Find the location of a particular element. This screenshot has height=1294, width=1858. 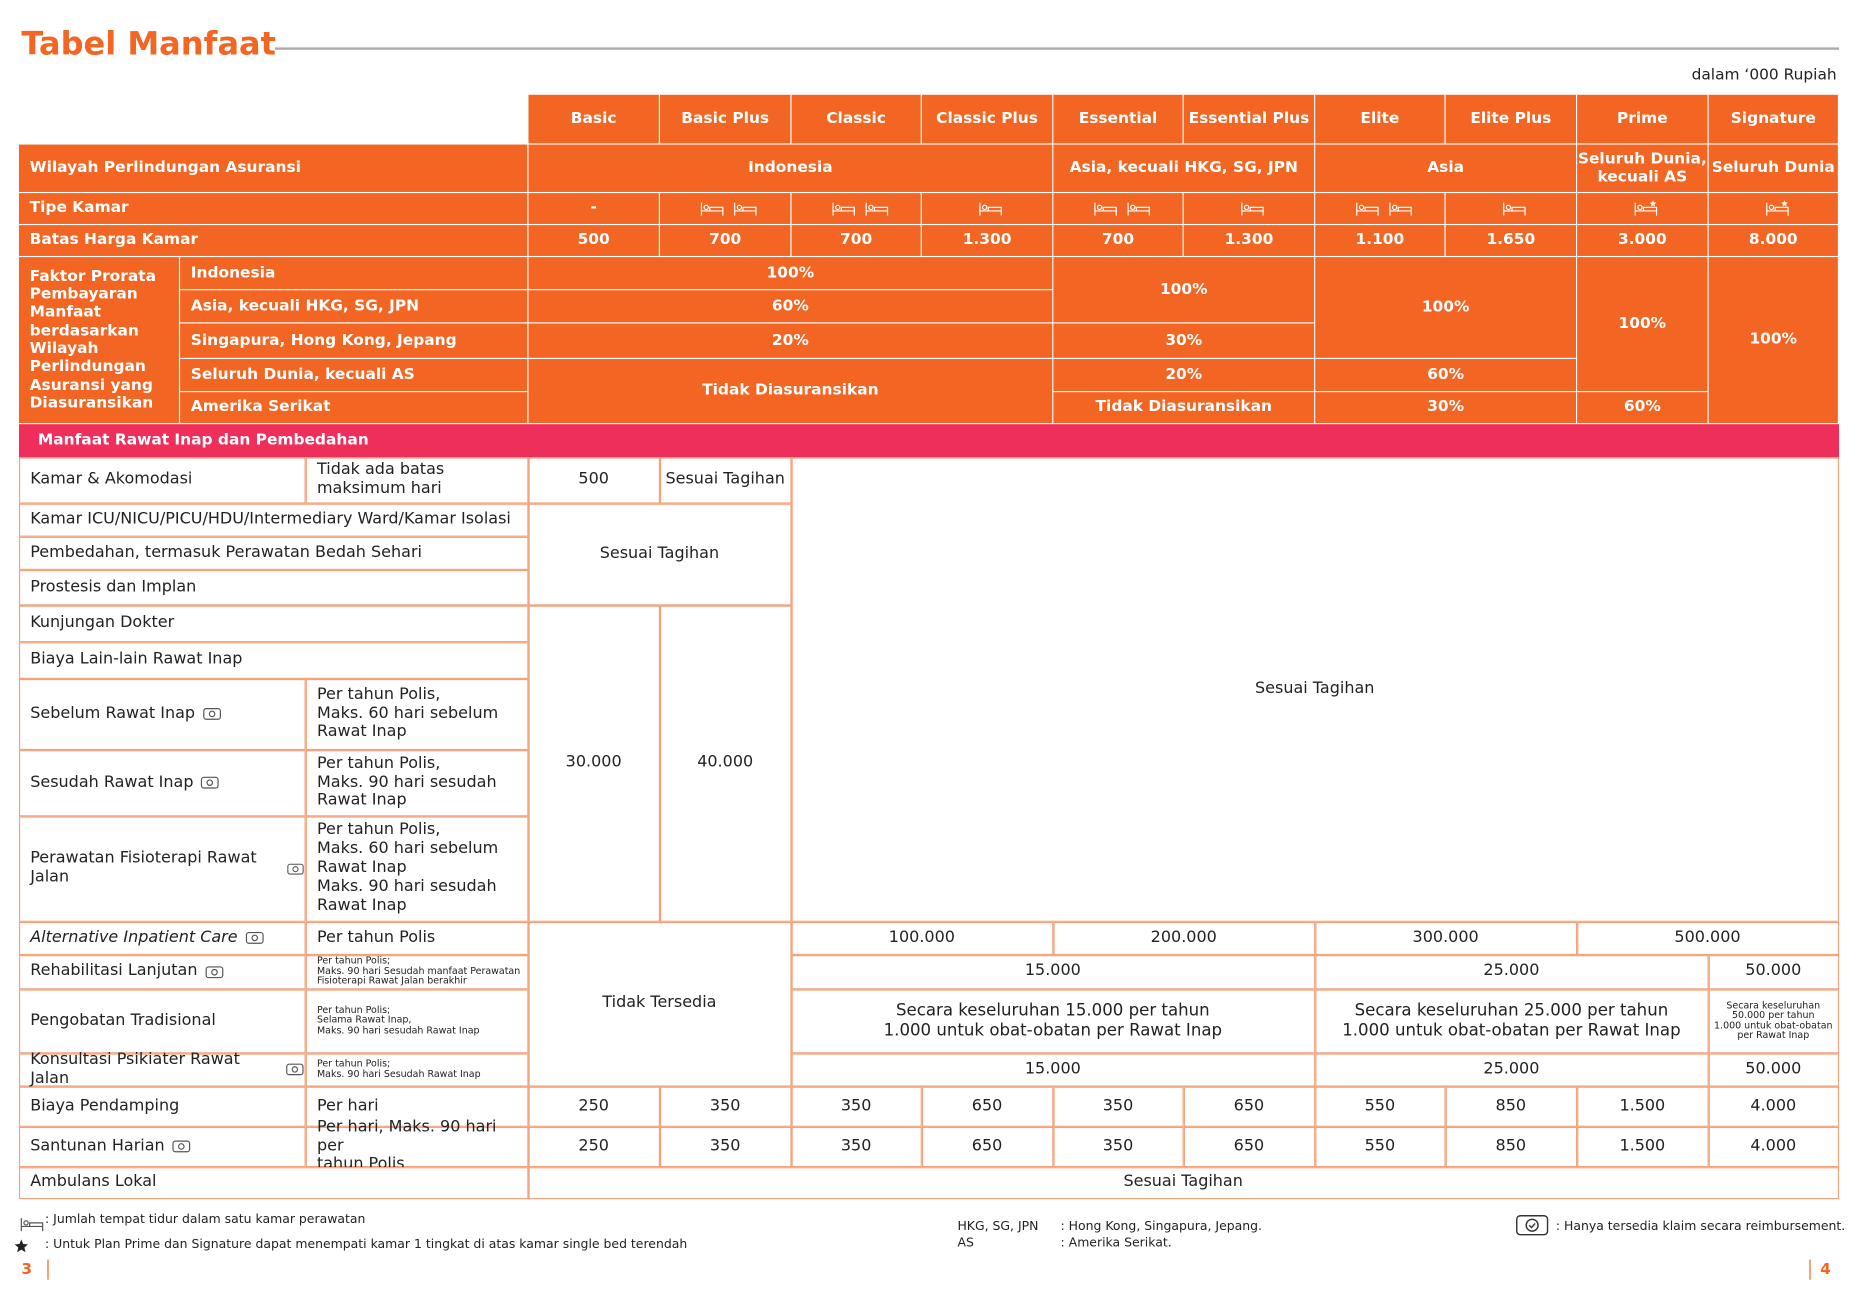

benefit-name: Kamar & Akomodasi is located at coordinates (162, 480).